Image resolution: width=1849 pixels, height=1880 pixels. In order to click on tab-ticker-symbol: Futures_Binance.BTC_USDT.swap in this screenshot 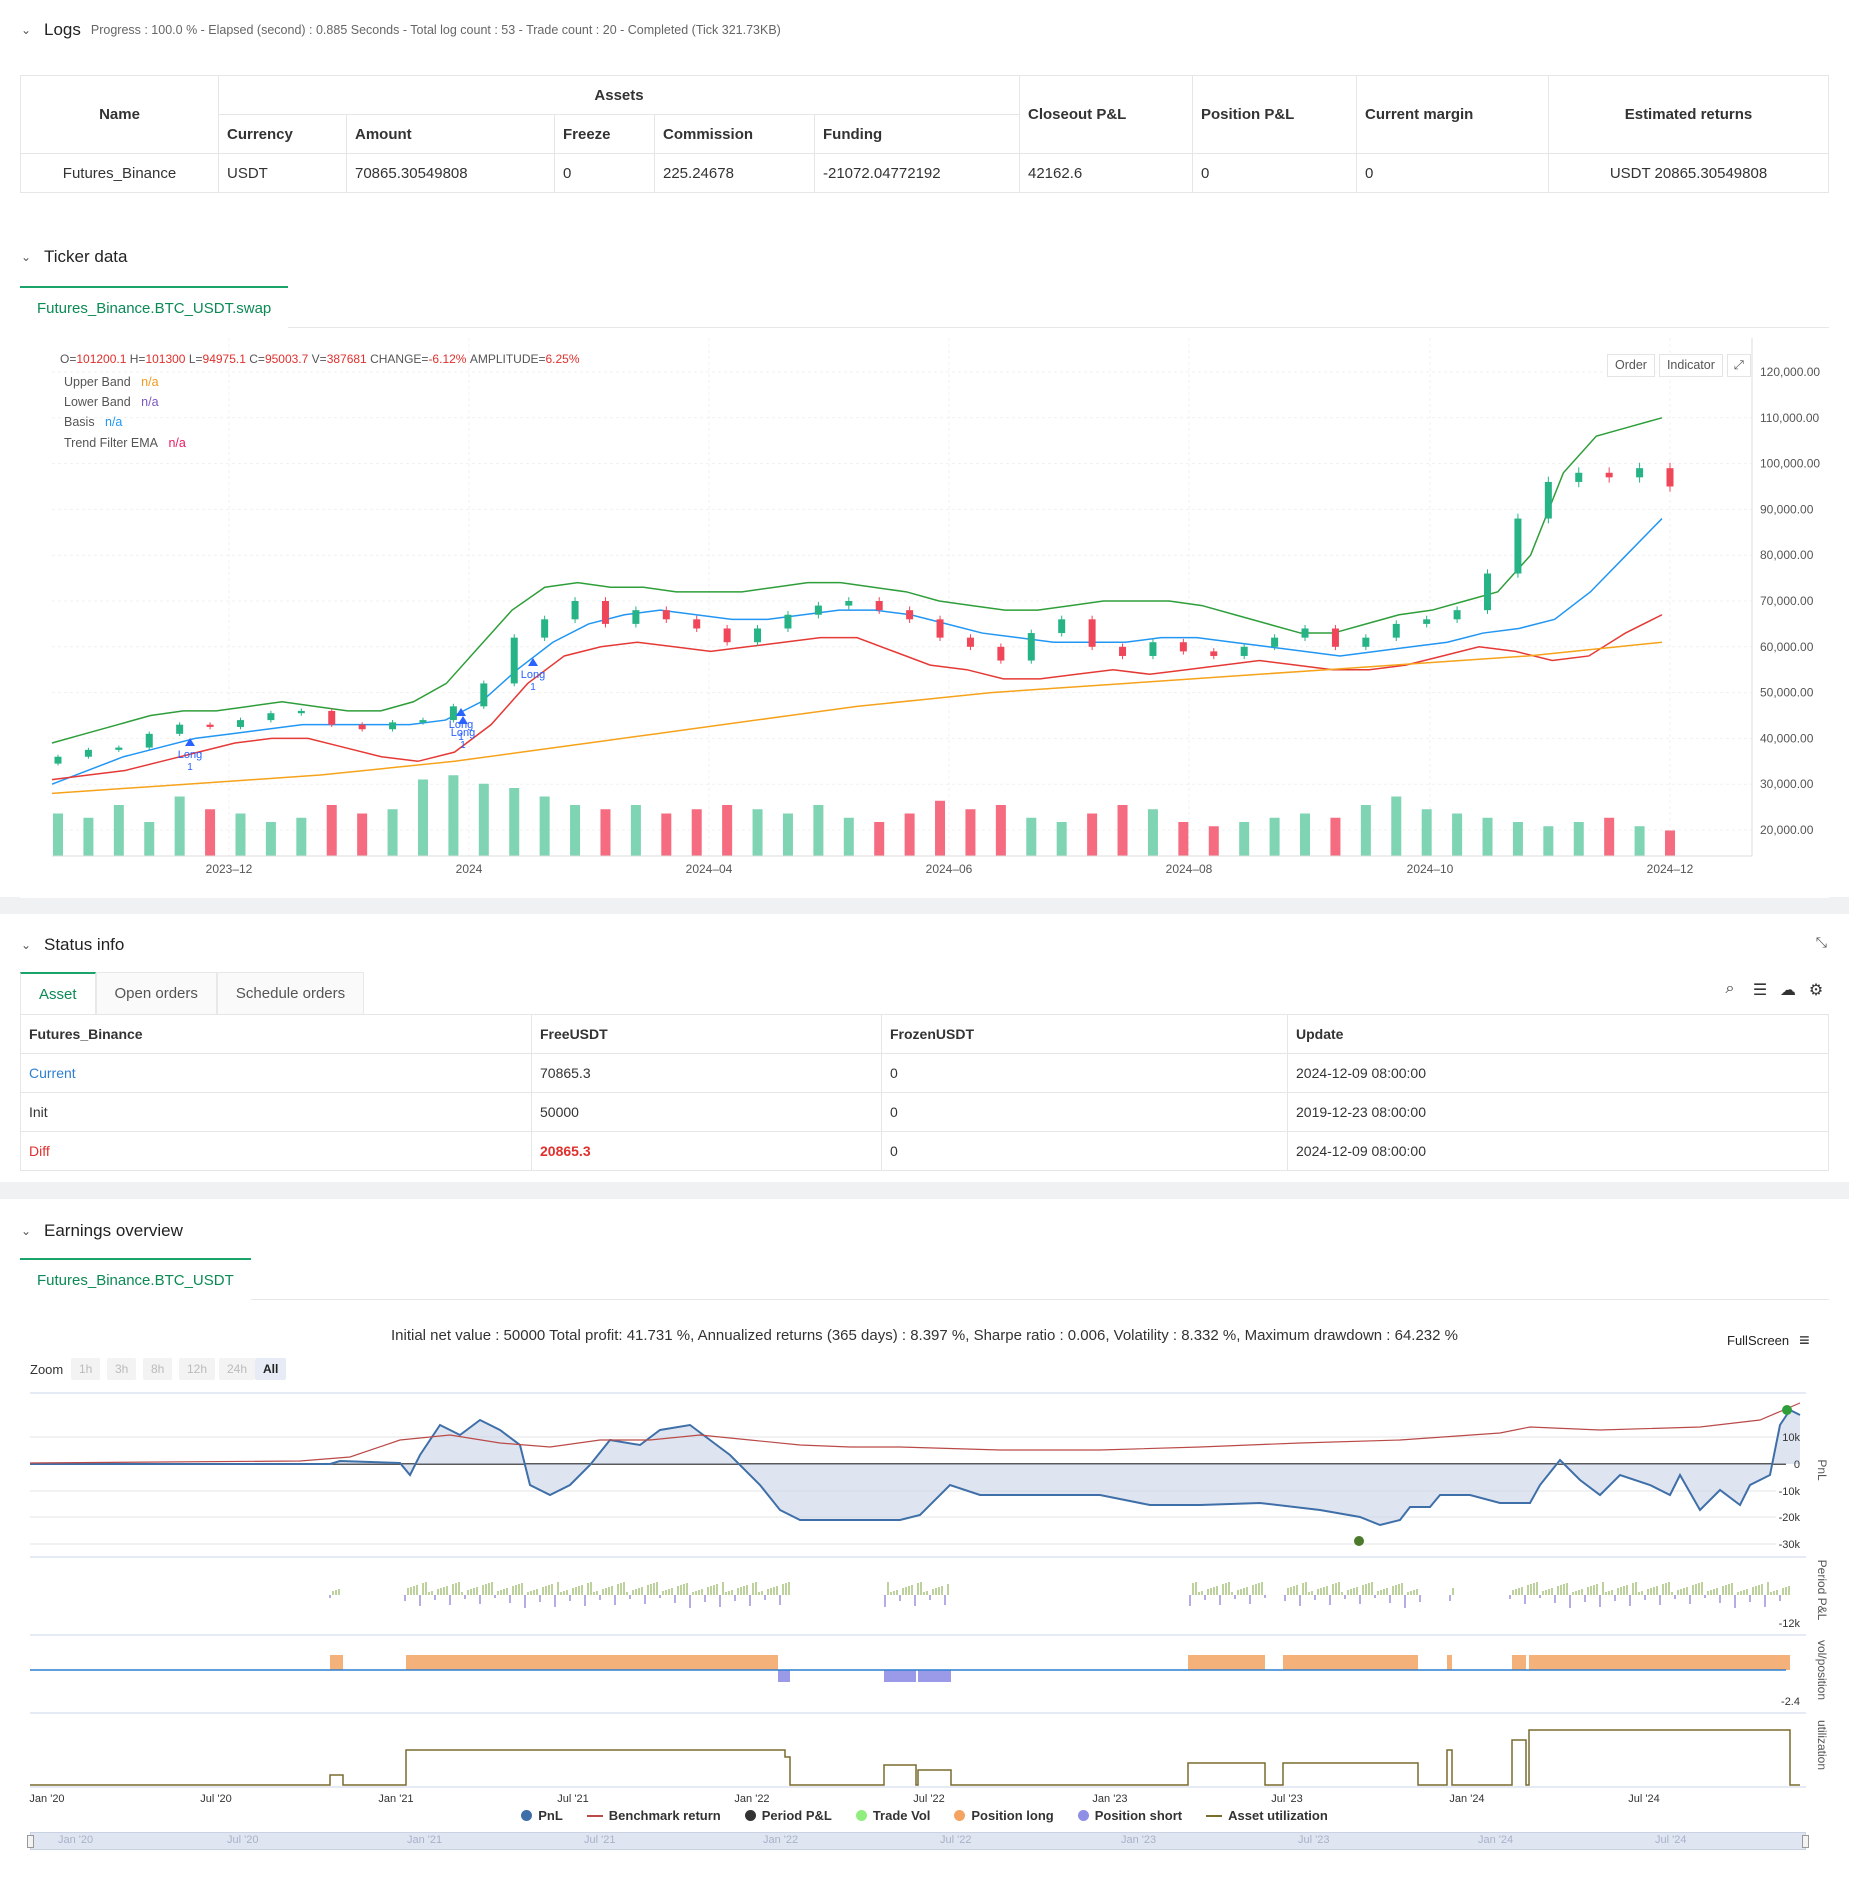, I will do `click(154, 307)`.